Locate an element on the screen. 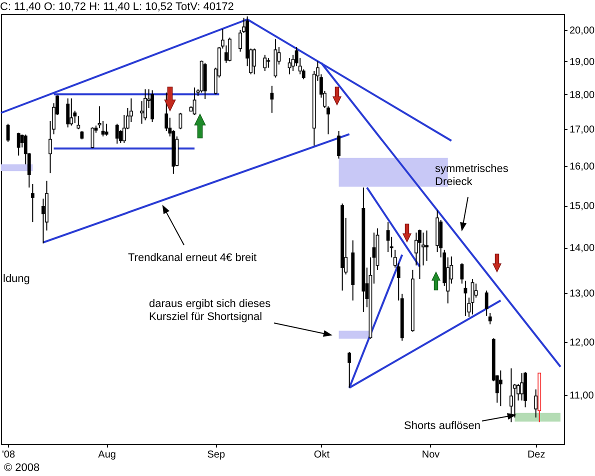  annotation: Shorts auflösen is located at coordinates (442, 426).